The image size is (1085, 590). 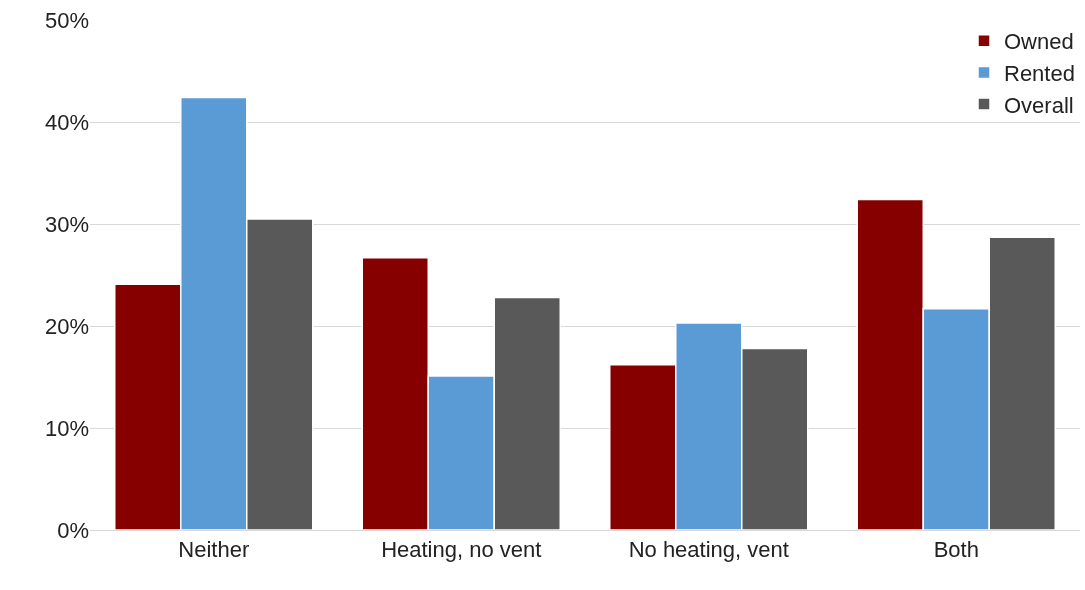 What do you see at coordinates (1039, 42) in the screenshot?
I see `legend-label: Owned` at bounding box center [1039, 42].